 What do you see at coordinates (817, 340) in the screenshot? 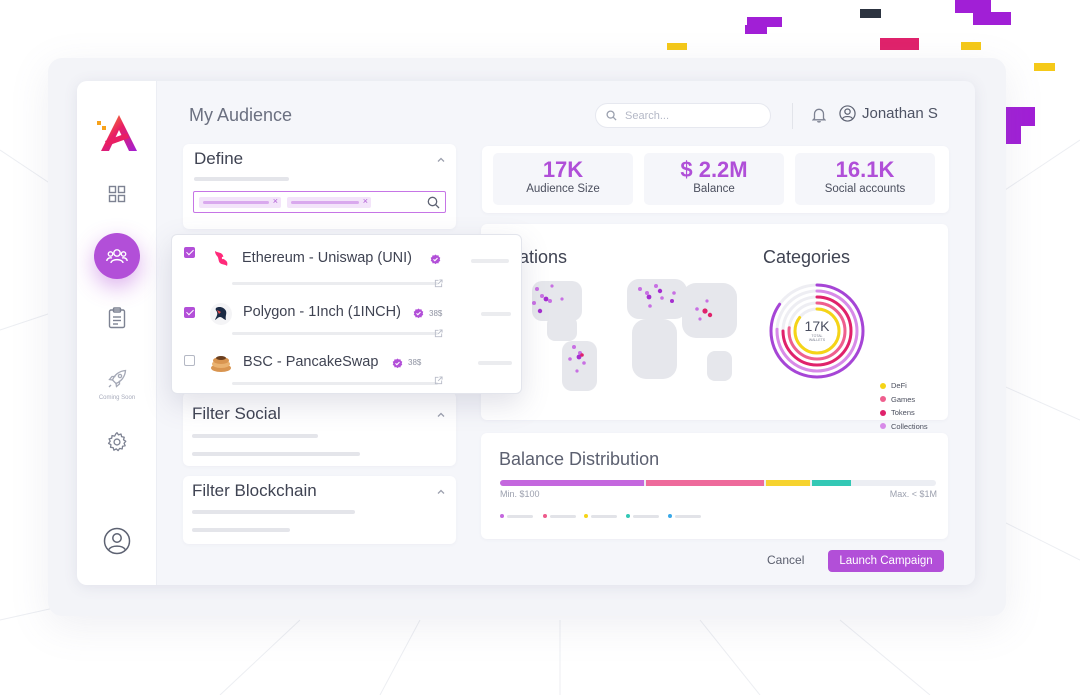
I see `ring-center-label: WALLETS` at bounding box center [817, 340].